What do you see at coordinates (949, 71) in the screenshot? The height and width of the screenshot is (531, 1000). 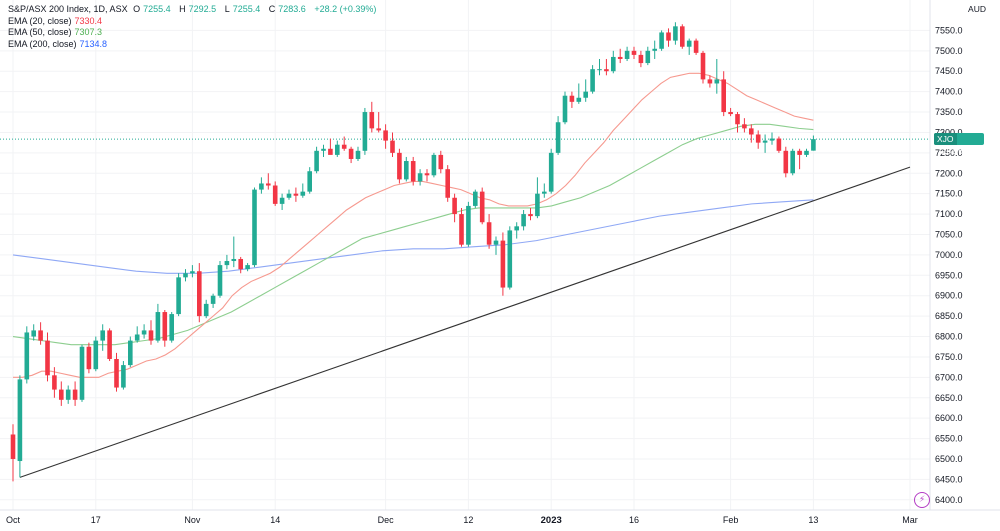 I see `price-tick-label: 7450.0` at bounding box center [949, 71].